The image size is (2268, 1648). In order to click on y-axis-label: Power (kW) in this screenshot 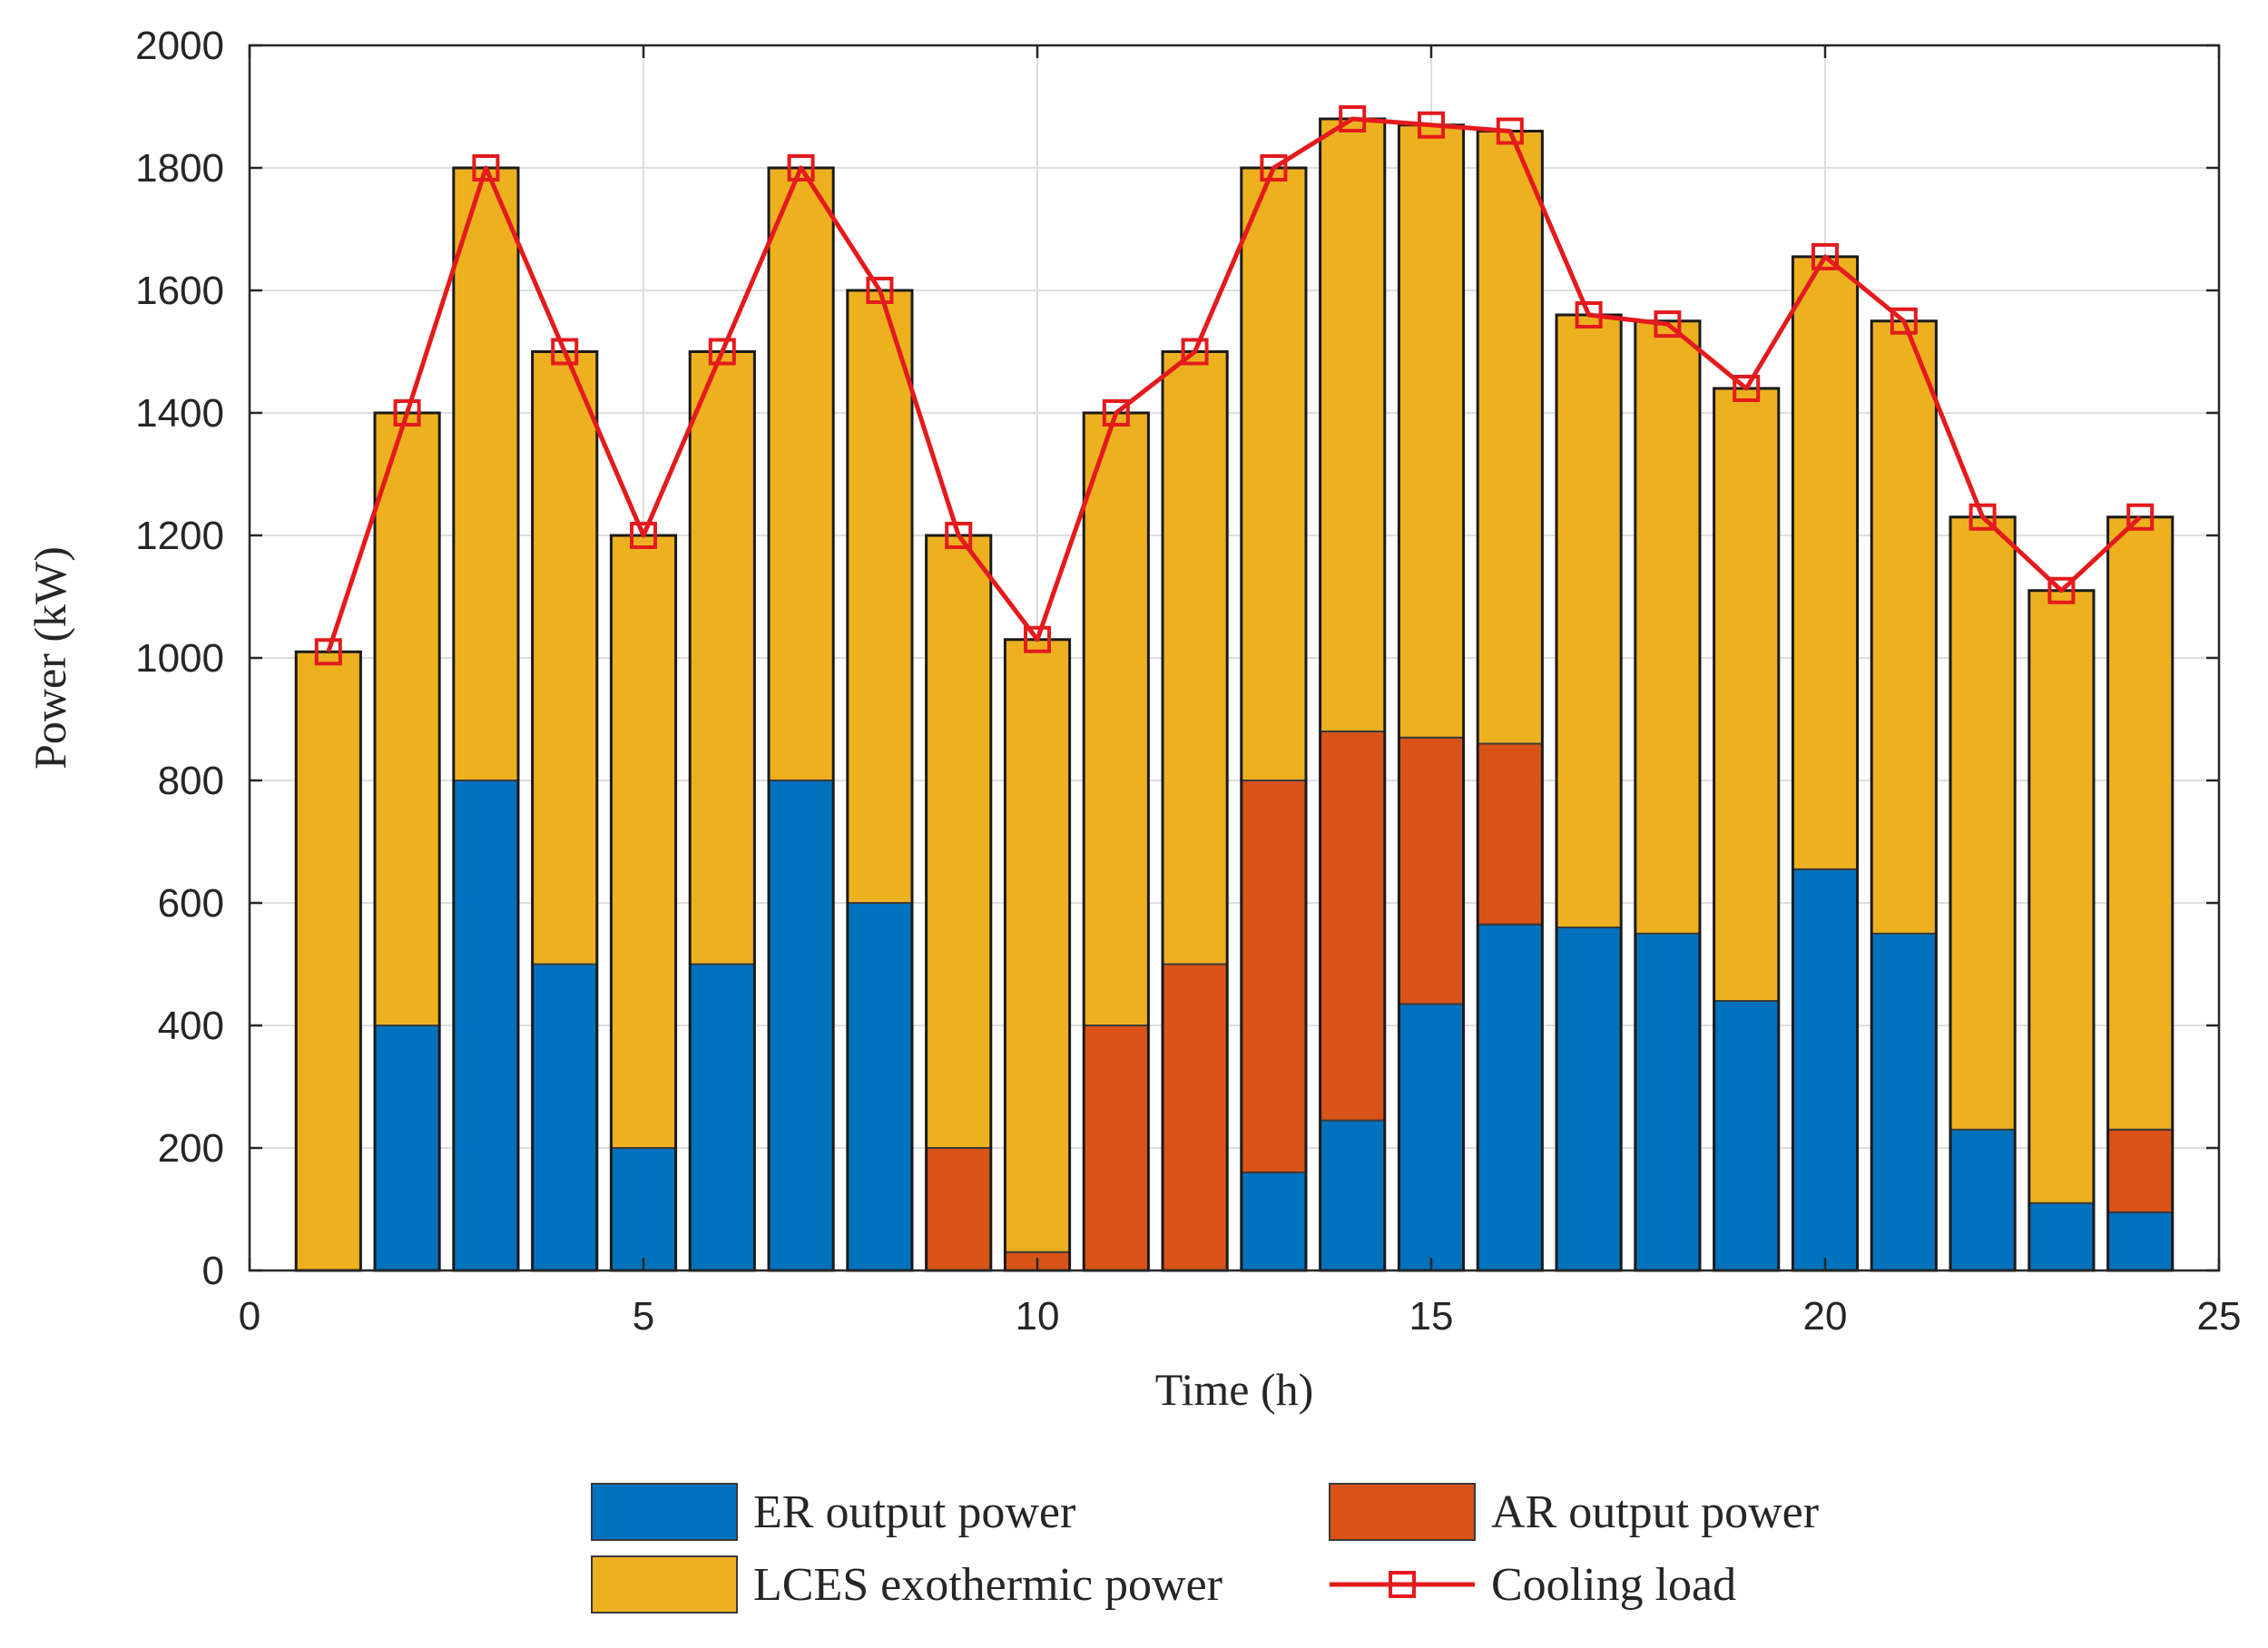, I will do `click(50, 658)`.